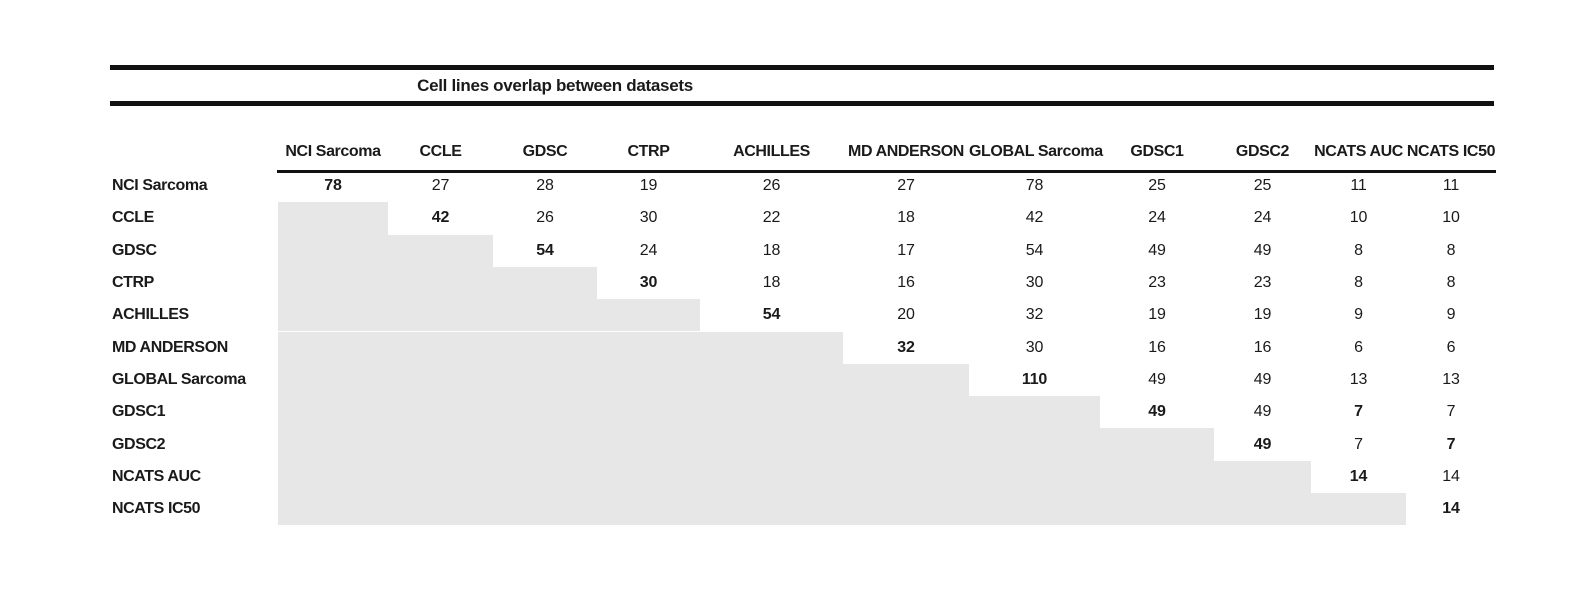  Describe the element at coordinates (771, 151) in the screenshot. I see `column-header: ACHILLES` at that location.